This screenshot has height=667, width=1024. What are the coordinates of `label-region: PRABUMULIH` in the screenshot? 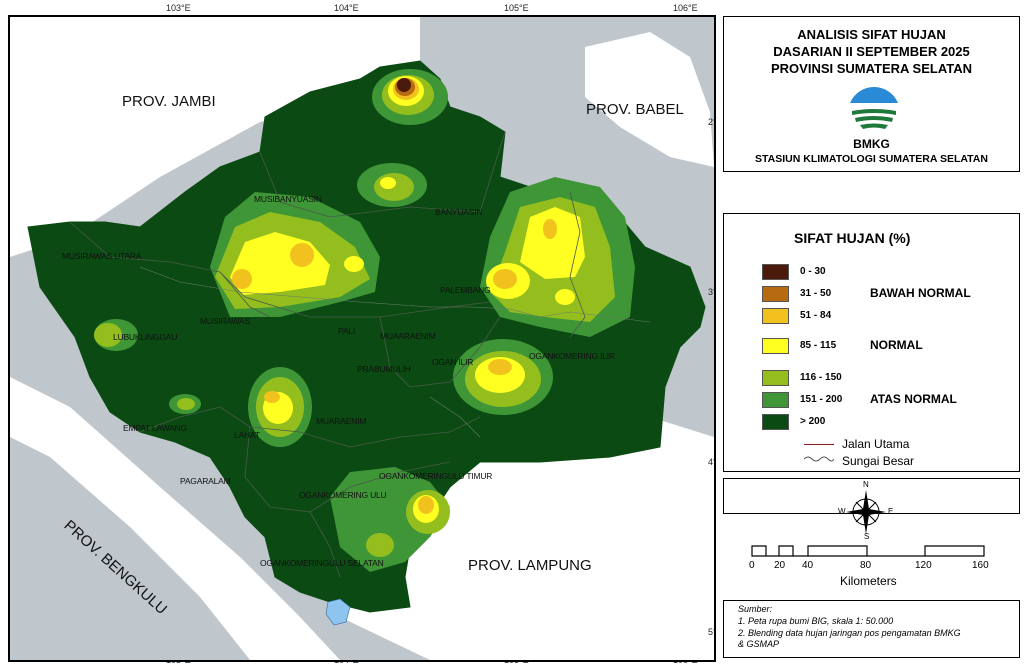 It's located at (384, 369).